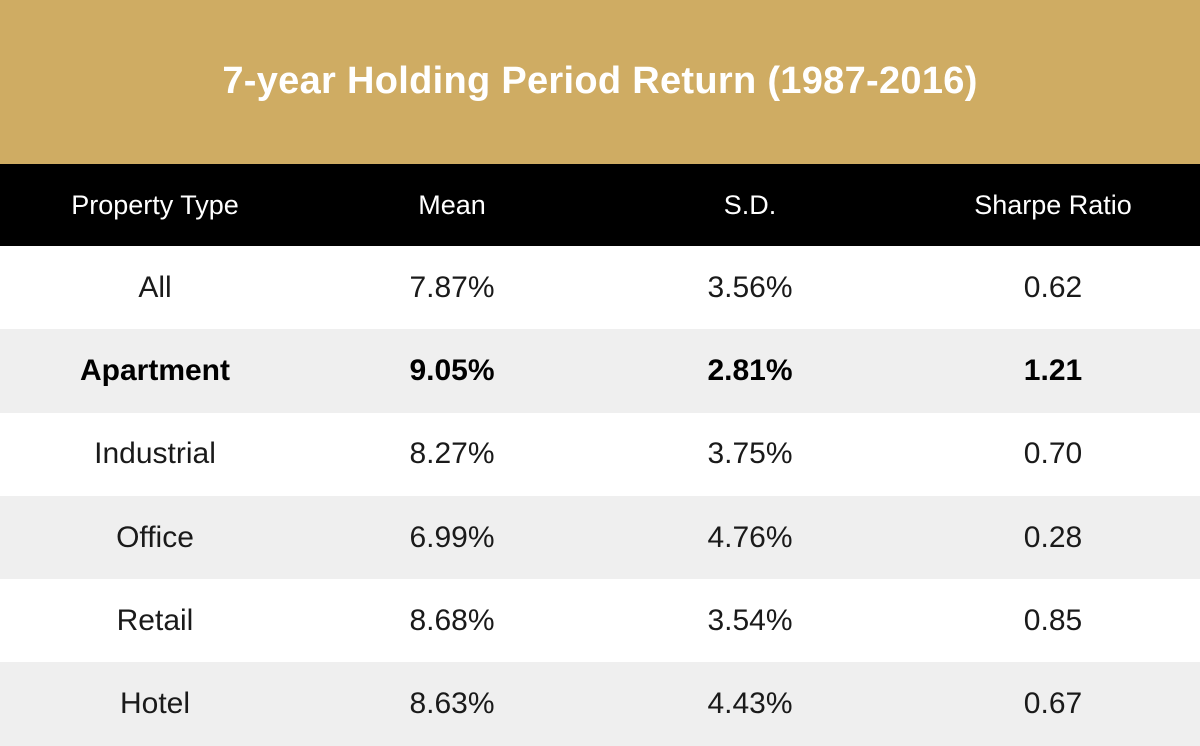 This screenshot has width=1200, height=746. I want to click on cell-property-type: Hotel, so click(155, 704).